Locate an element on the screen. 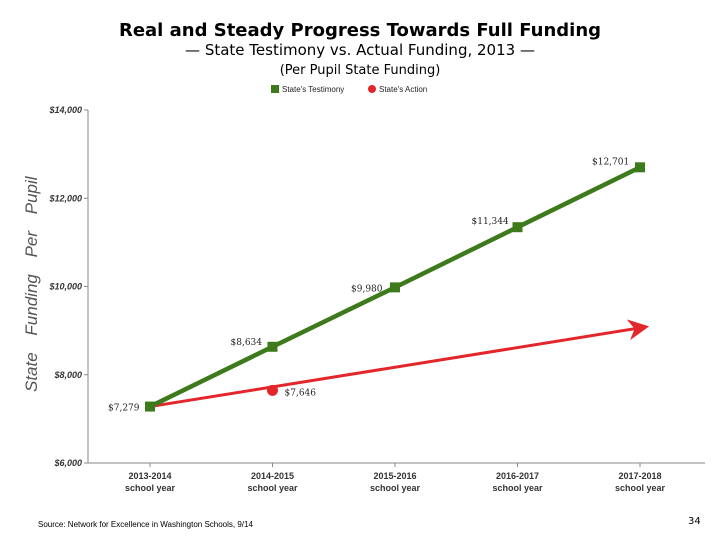 The image size is (720, 540). testimony-data-label: $11,344 is located at coordinates (490, 222).